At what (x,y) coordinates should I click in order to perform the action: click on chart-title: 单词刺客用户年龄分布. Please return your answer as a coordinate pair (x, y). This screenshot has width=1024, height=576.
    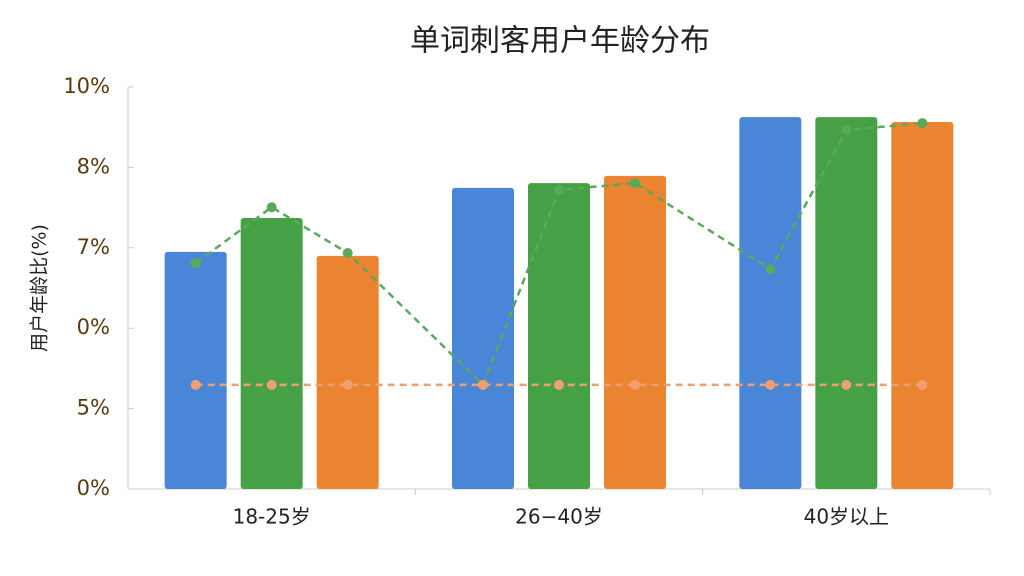
    Looking at the image, I should click on (560, 41).